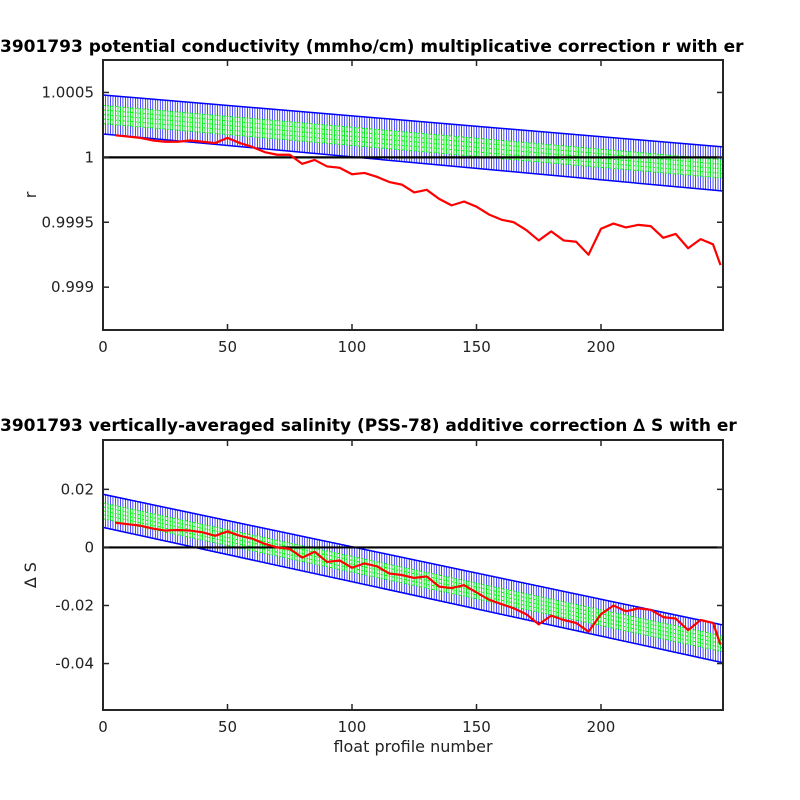  Describe the element at coordinates (68, 222) in the screenshot. I see `y-tick-label: 0.9995` at that location.